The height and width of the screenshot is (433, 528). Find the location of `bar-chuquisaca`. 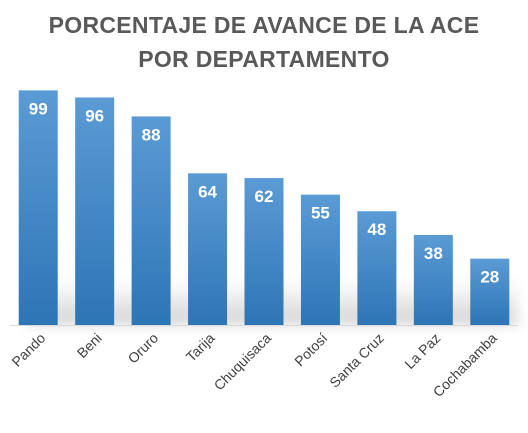

bar-chuquisaca is located at coordinates (264, 251).